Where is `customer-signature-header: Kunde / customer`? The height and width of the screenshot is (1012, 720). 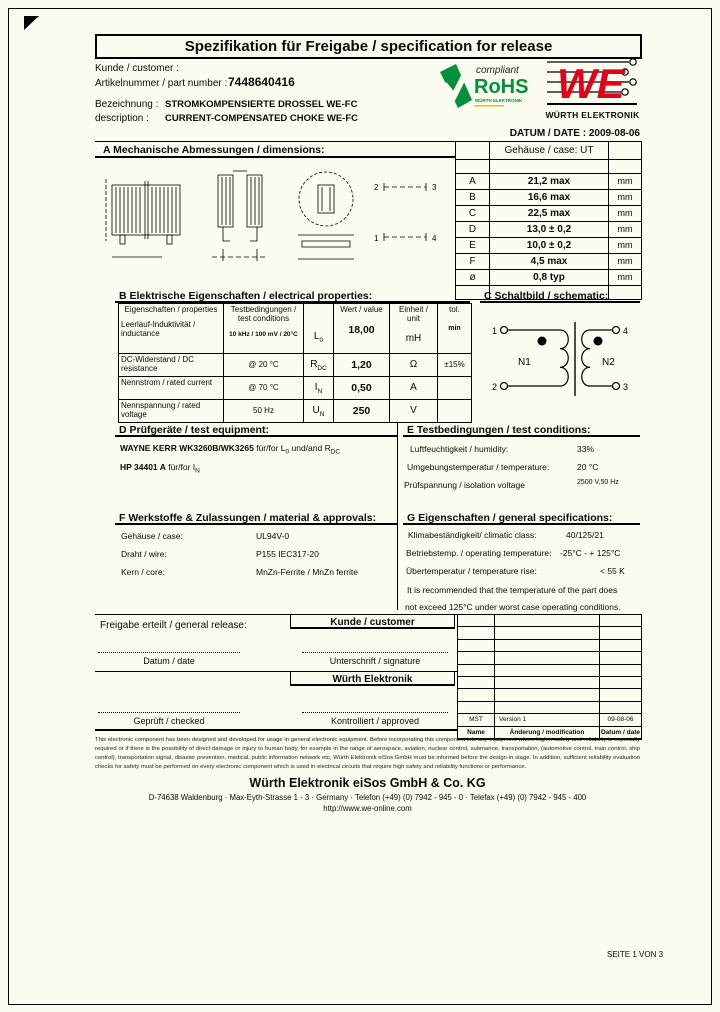 customer-signature-header: Kunde / customer is located at coordinates (372, 621).